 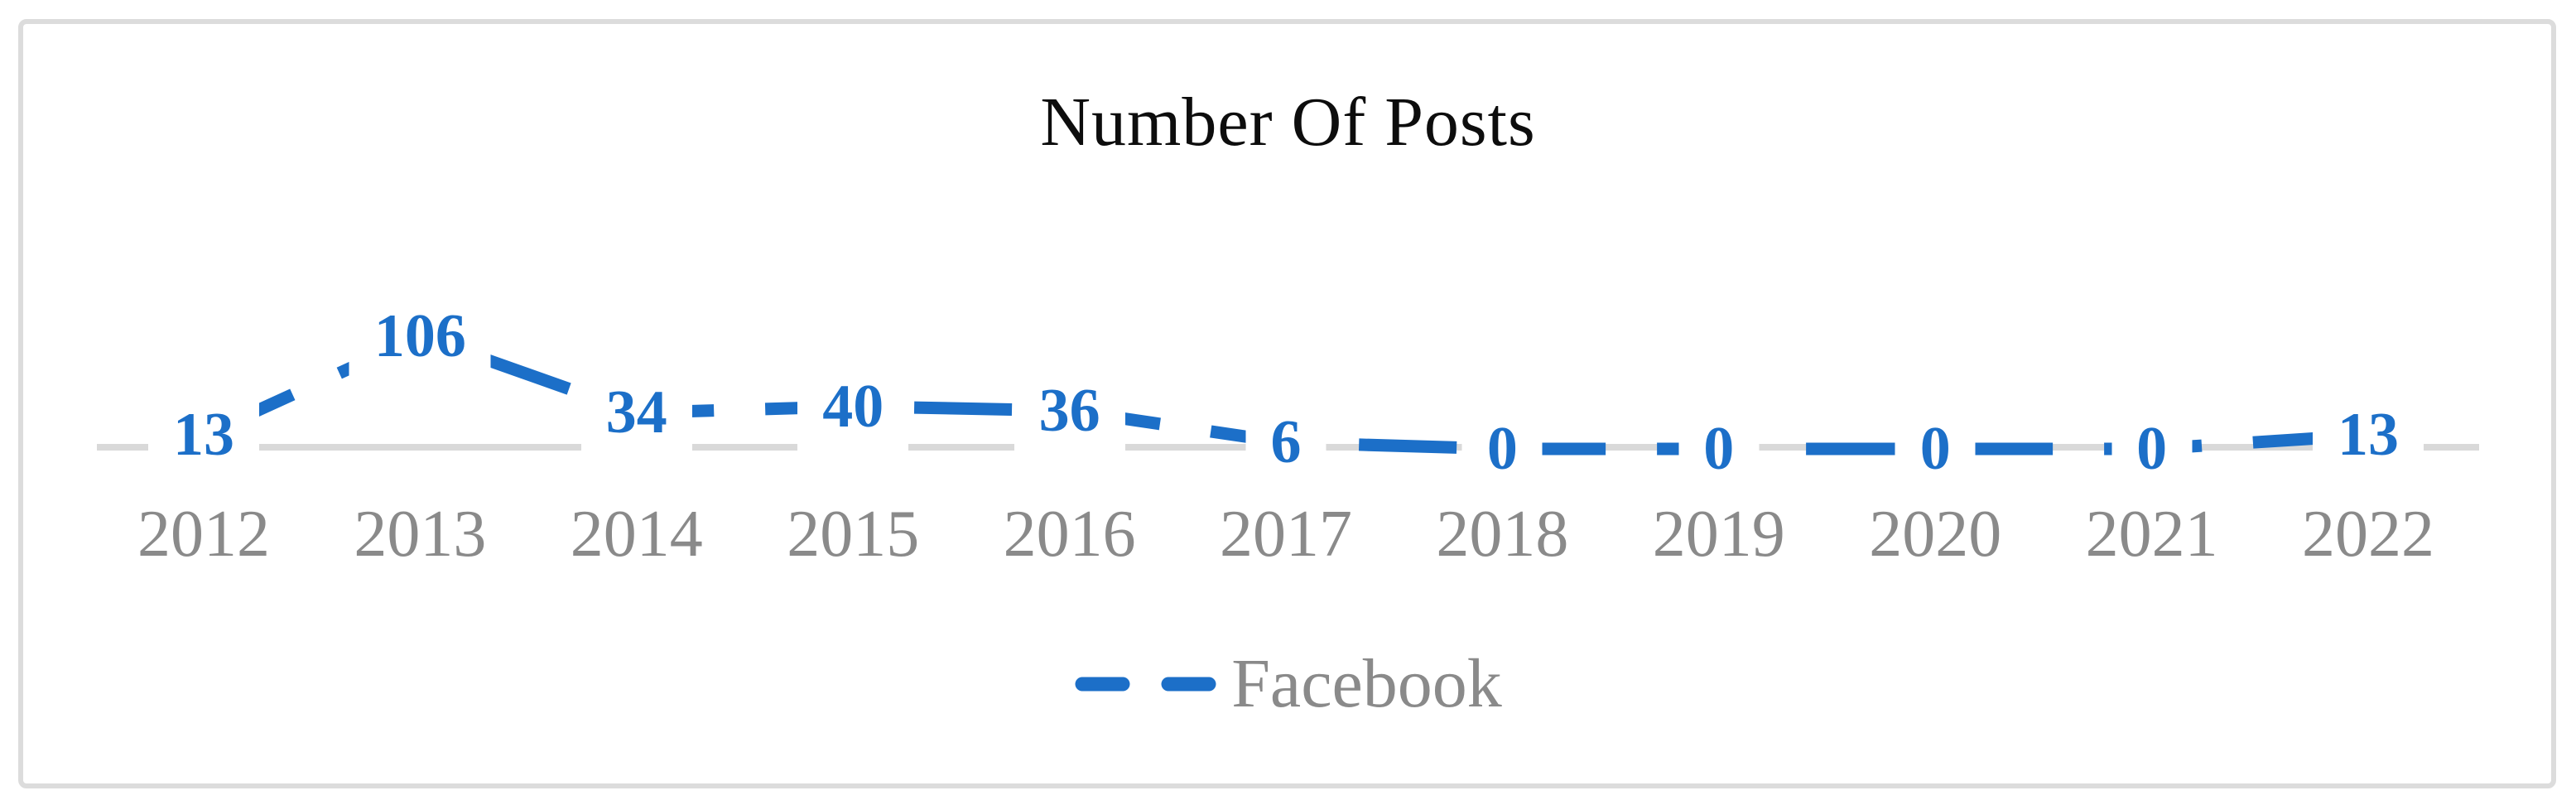 What do you see at coordinates (203, 534) in the screenshot?
I see `x-axis-tick-label: 2012` at bounding box center [203, 534].